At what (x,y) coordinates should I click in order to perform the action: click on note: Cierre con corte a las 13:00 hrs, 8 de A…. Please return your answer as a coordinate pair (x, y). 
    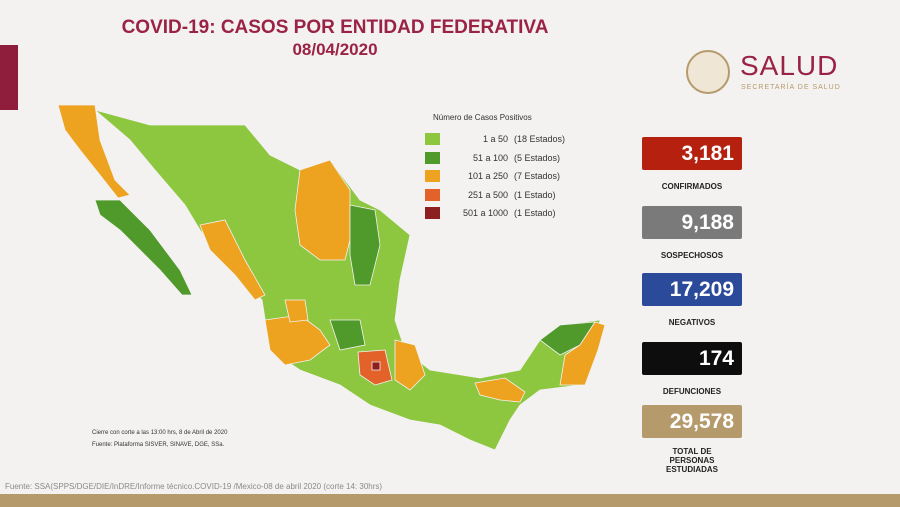
    Looking at the image, I should click on (160, 433).